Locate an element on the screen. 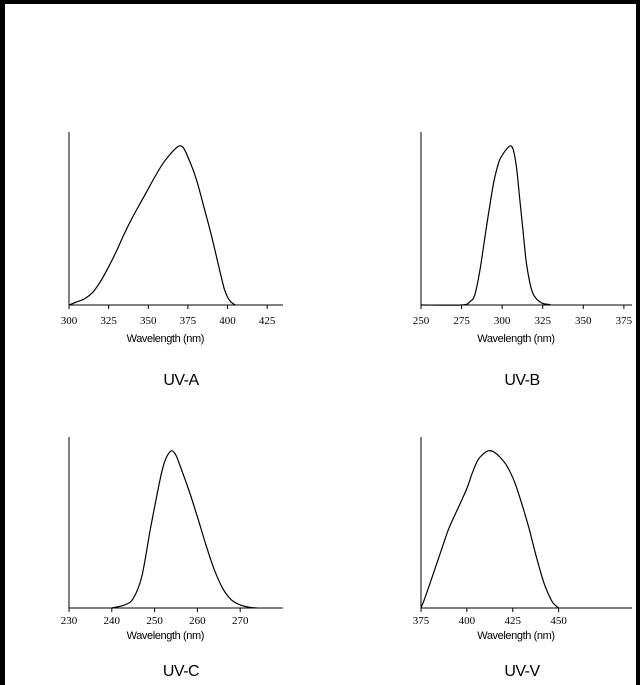  uv-b-x-axis-label: Wavelength (nm) is located at coordinates (515, 339).